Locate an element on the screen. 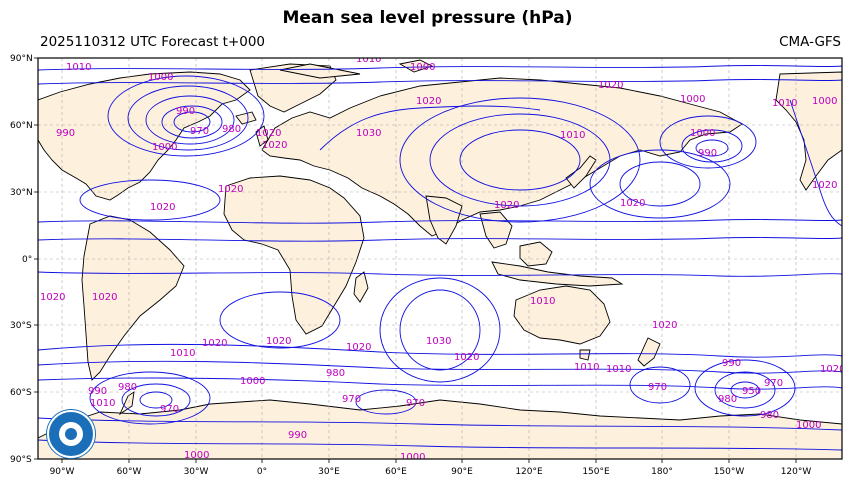 This screenshot has width=855, height=485. lat-label: 30°N is located at coordinates (21, 193).